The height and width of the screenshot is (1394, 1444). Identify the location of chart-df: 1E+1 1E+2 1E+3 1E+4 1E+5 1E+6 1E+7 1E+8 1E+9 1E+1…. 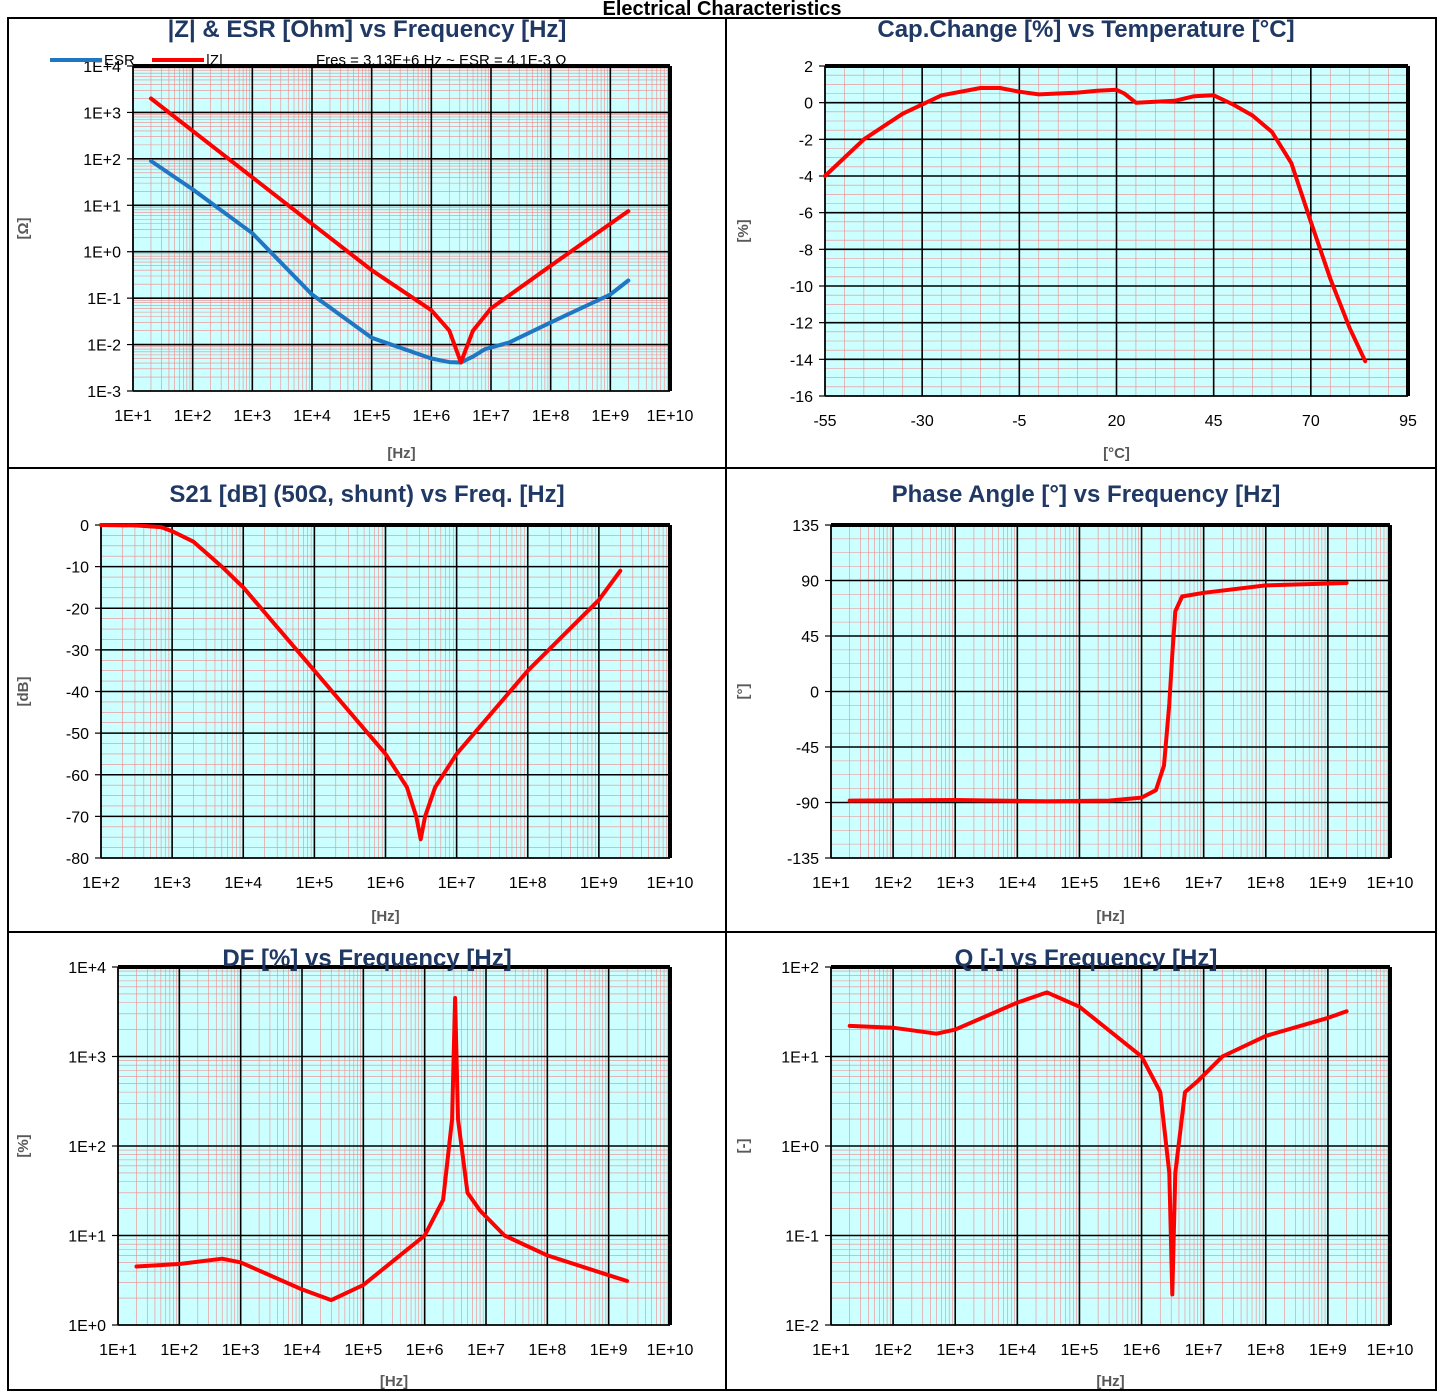
(354, 1167).